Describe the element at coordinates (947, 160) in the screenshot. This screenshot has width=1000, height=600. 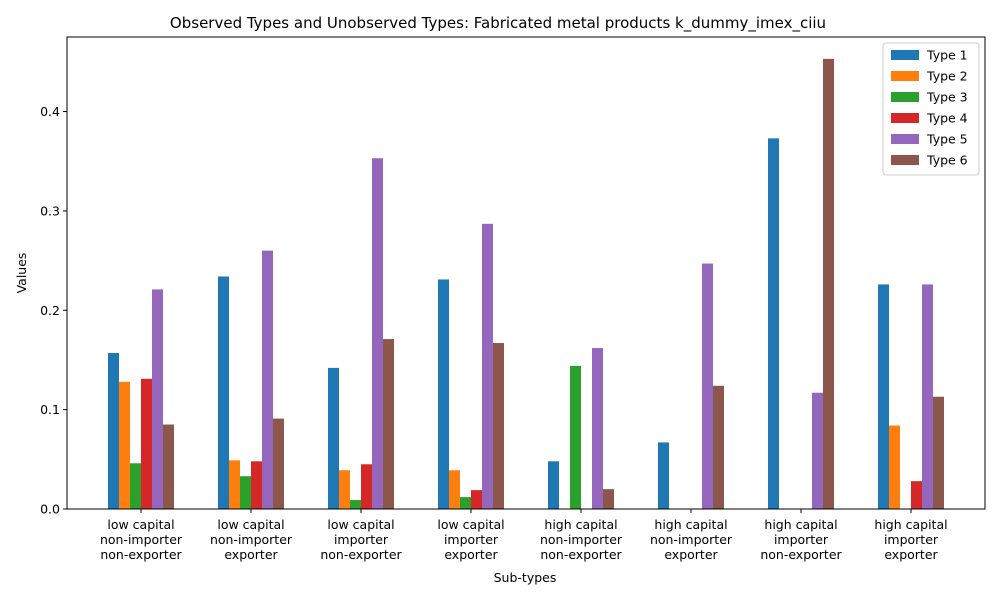
I see `legend-label: Type 6` at that location.